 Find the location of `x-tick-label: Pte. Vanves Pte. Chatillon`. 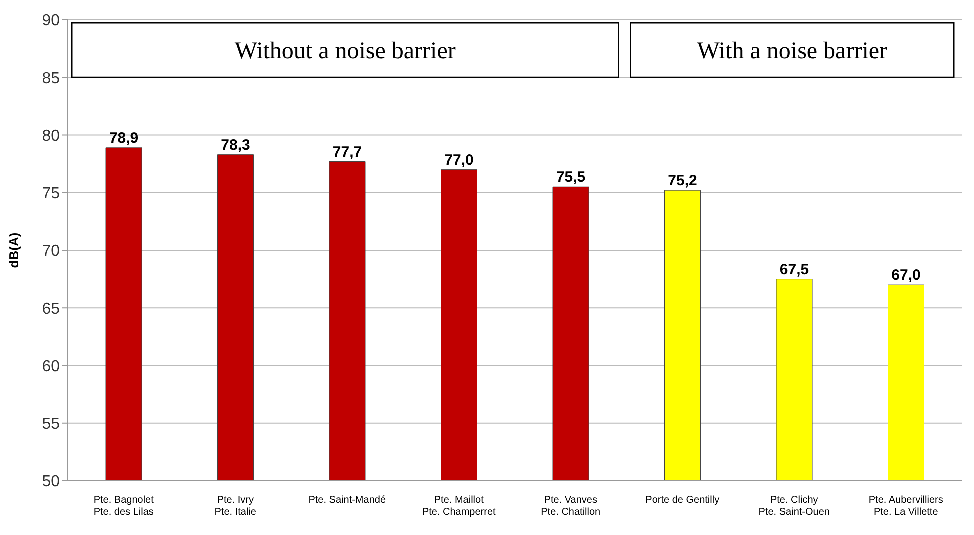

x-tick-label: Pte. Vanves Pte. Chatillon is located at coordinates (571, 506).